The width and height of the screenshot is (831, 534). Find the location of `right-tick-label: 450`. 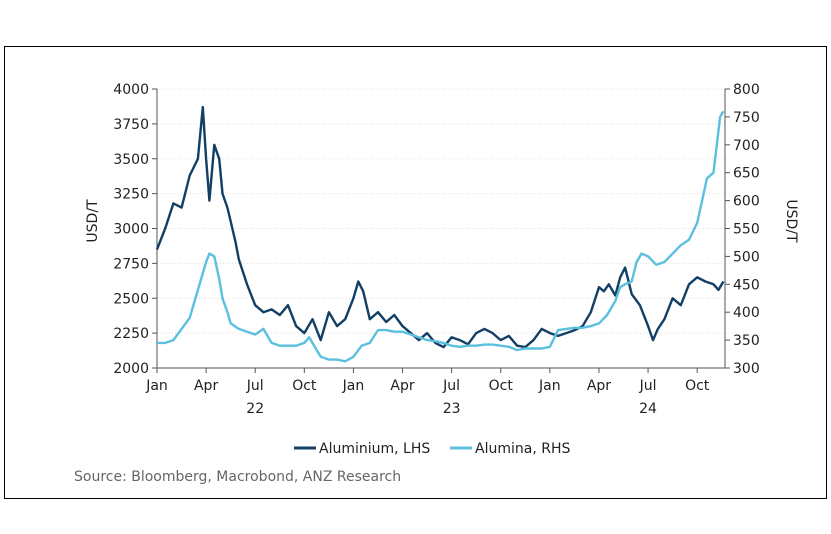

right-tick-label: 450 is located at coordinates (746, 285).